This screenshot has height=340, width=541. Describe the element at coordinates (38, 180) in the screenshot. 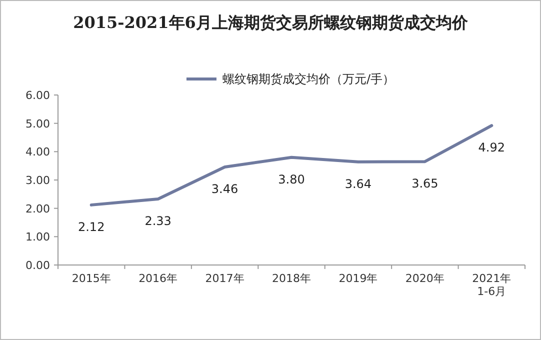

I see `y-tick-label: 3.00` at that location.